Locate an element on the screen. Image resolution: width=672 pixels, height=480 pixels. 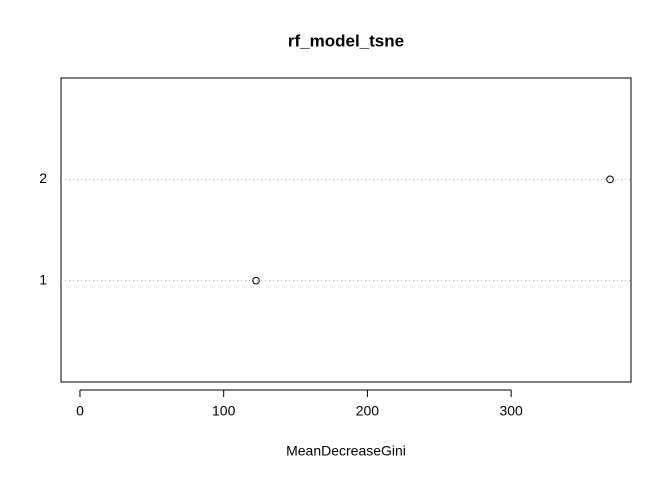
x-tick-label: 0 is located at coordinates (80, 411).